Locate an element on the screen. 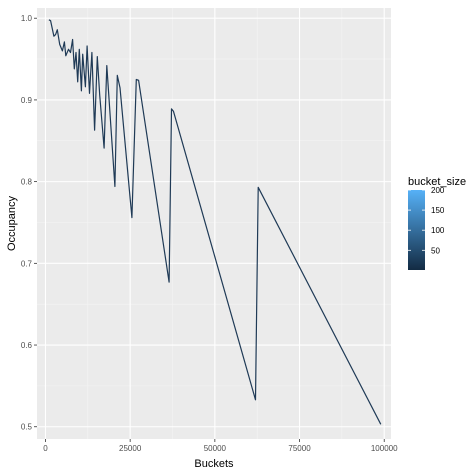 The width and height of the screenshot is (474, 474). legend-tick-label: 150 is located at coordinates (438, 210).